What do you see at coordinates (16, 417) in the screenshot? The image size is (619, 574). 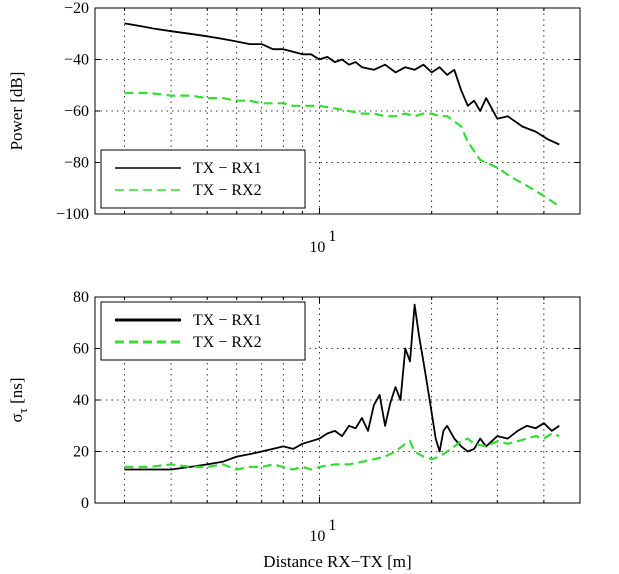 I see `y-axis-label-symbol: σ` at bounding box center [16, 417].